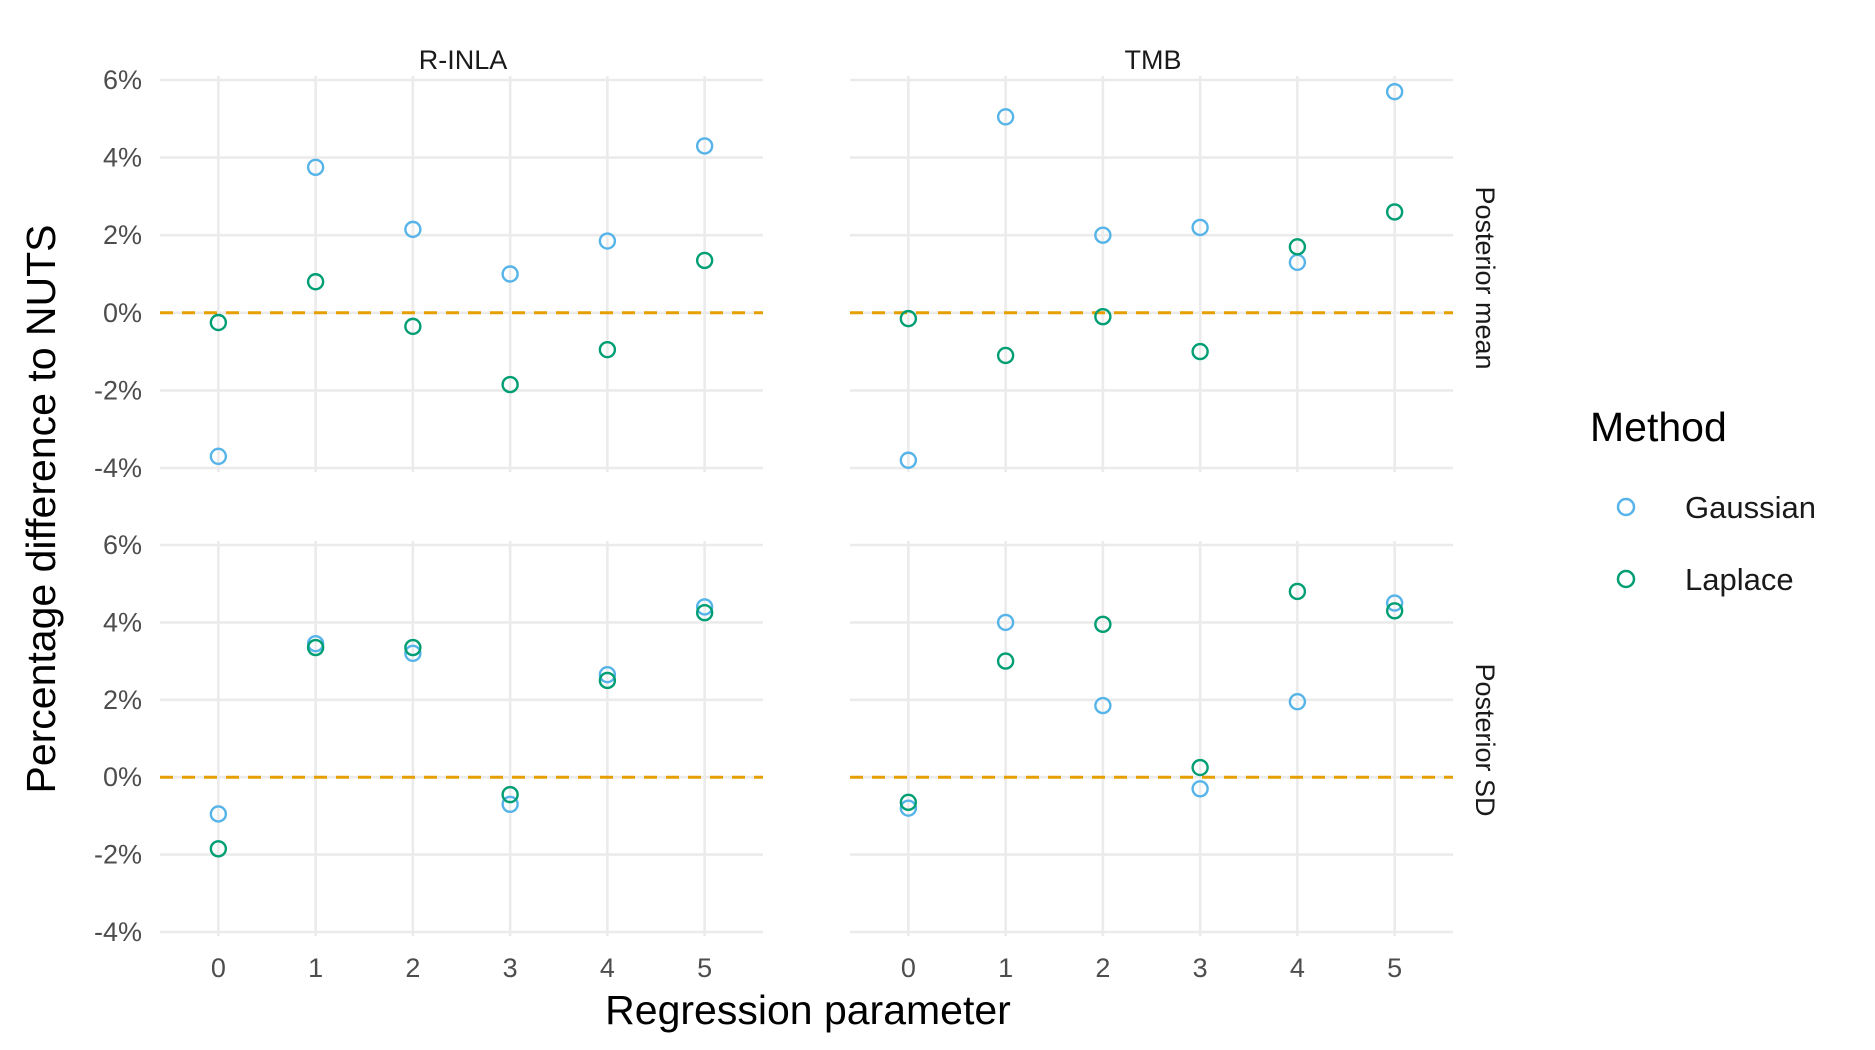 Image resolution: width=1875 pixels, height=1050 pixels. I want to click on point-laplace-r-inla-posterior-sd-x1, so click(315, 647).